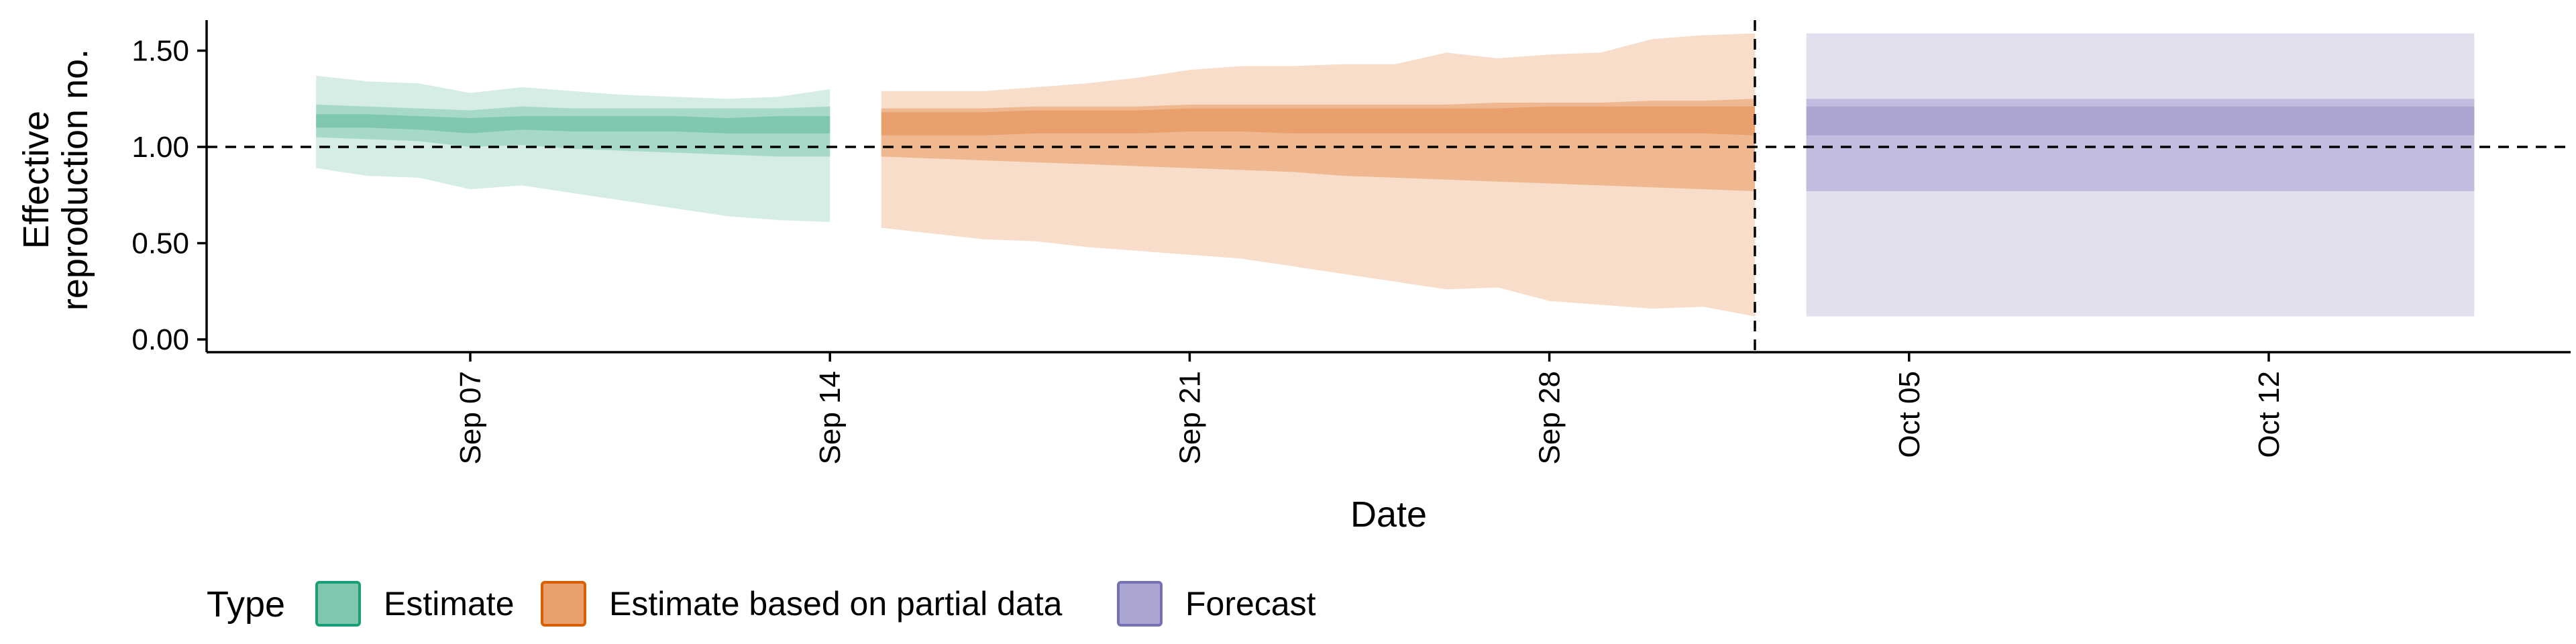 Image resolution: width=2576 pixels, height=644 pixels. I want to click on x-tick-label: Oct 05, so click(1909, 414).